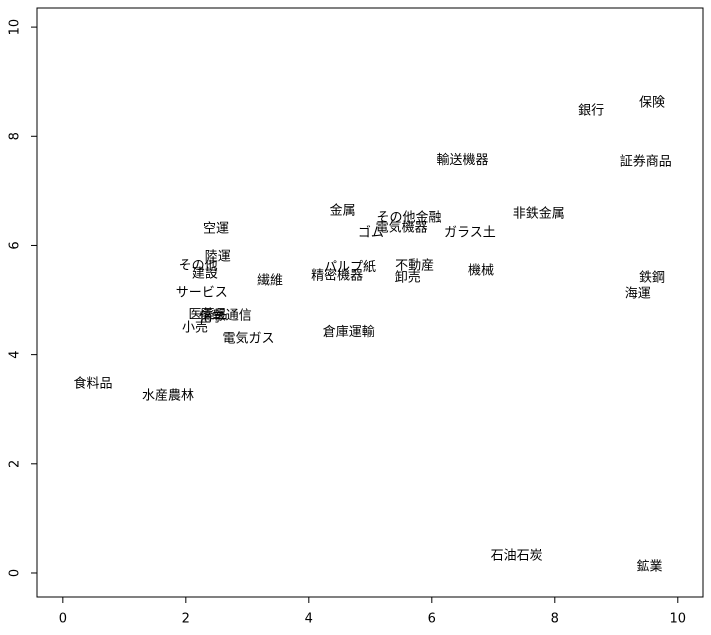  Describe the element at coordinates (463, 160) in the screenshot. I see `point-label: 輸送機器` at that location.